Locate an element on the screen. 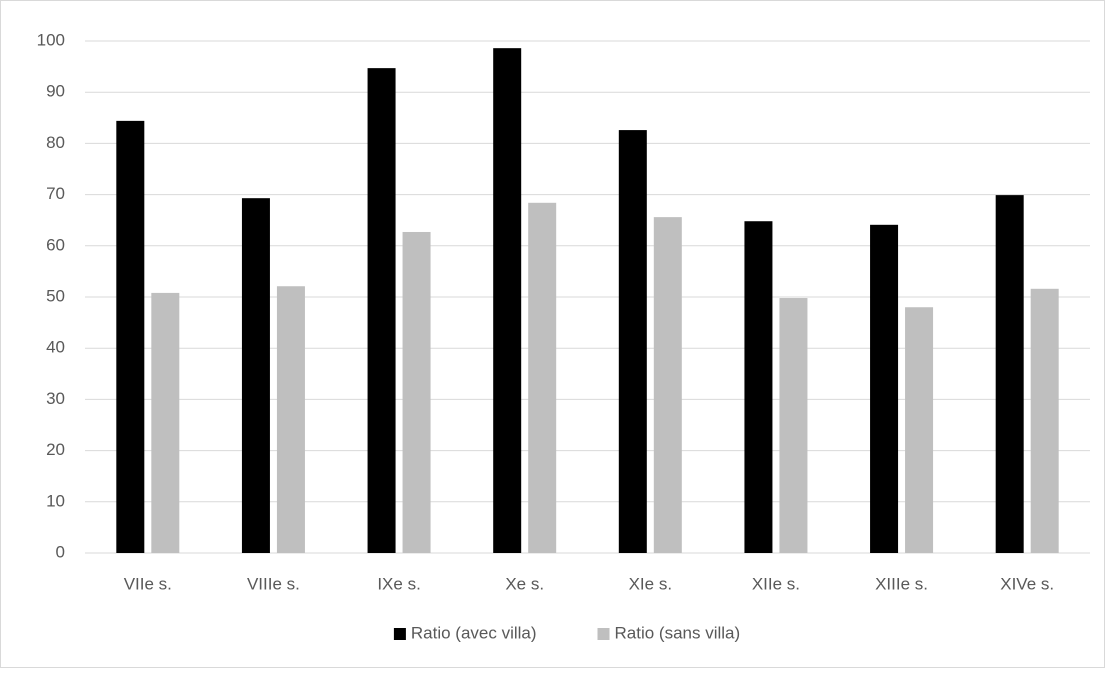 The height and width of the screenshot is (673, 1105). x-tick-label: IXe s. is located at coordinates (398, 583).